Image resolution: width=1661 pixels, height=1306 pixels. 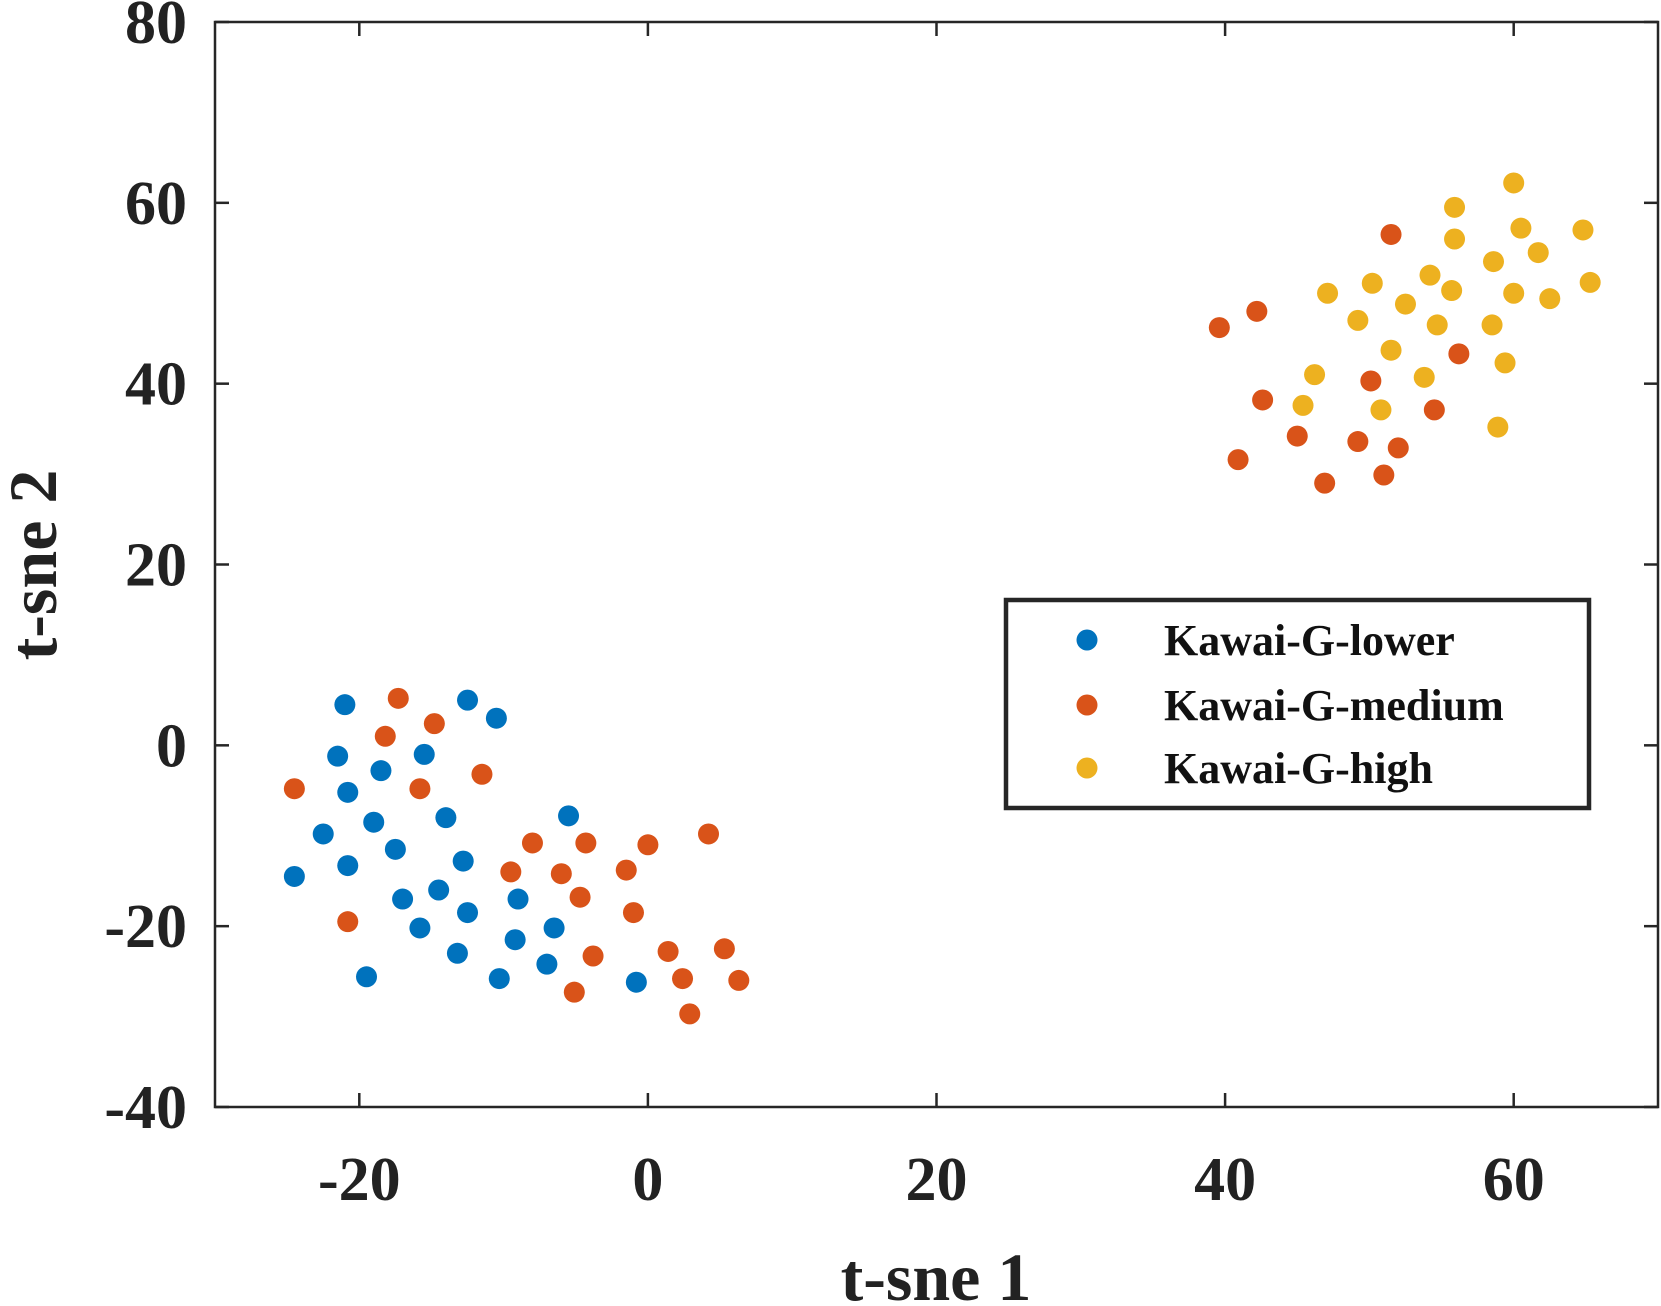 What do you see at coordinates (937, 1180) in the screenshot?
I see `x-tick-label: 20` at bounding box center [937, 1180].